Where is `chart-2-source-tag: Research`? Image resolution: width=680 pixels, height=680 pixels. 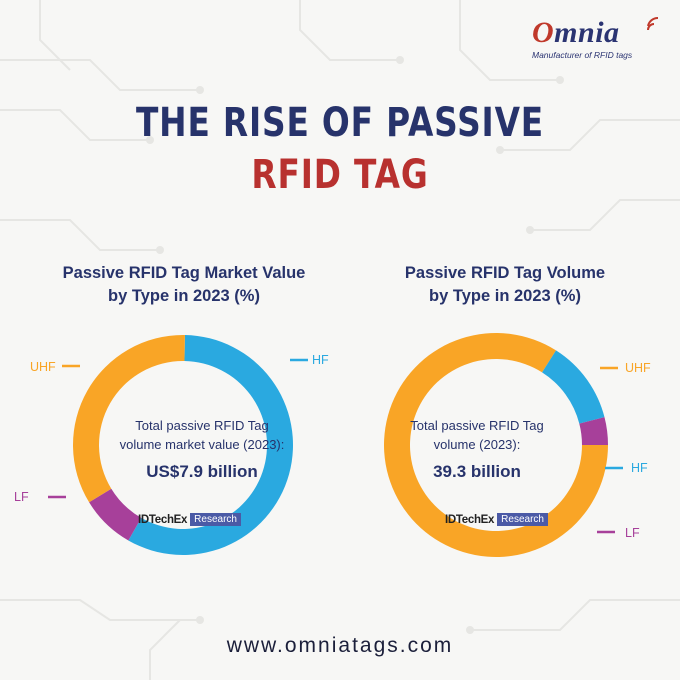 chart-2-source-tag: Research is located at coordinates (522, 519).